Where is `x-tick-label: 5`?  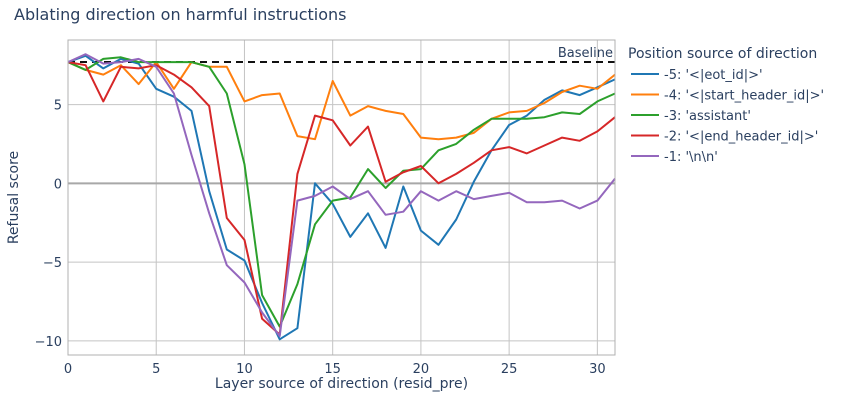 x-tick-label: 5 is located at coordinates (156, 369).